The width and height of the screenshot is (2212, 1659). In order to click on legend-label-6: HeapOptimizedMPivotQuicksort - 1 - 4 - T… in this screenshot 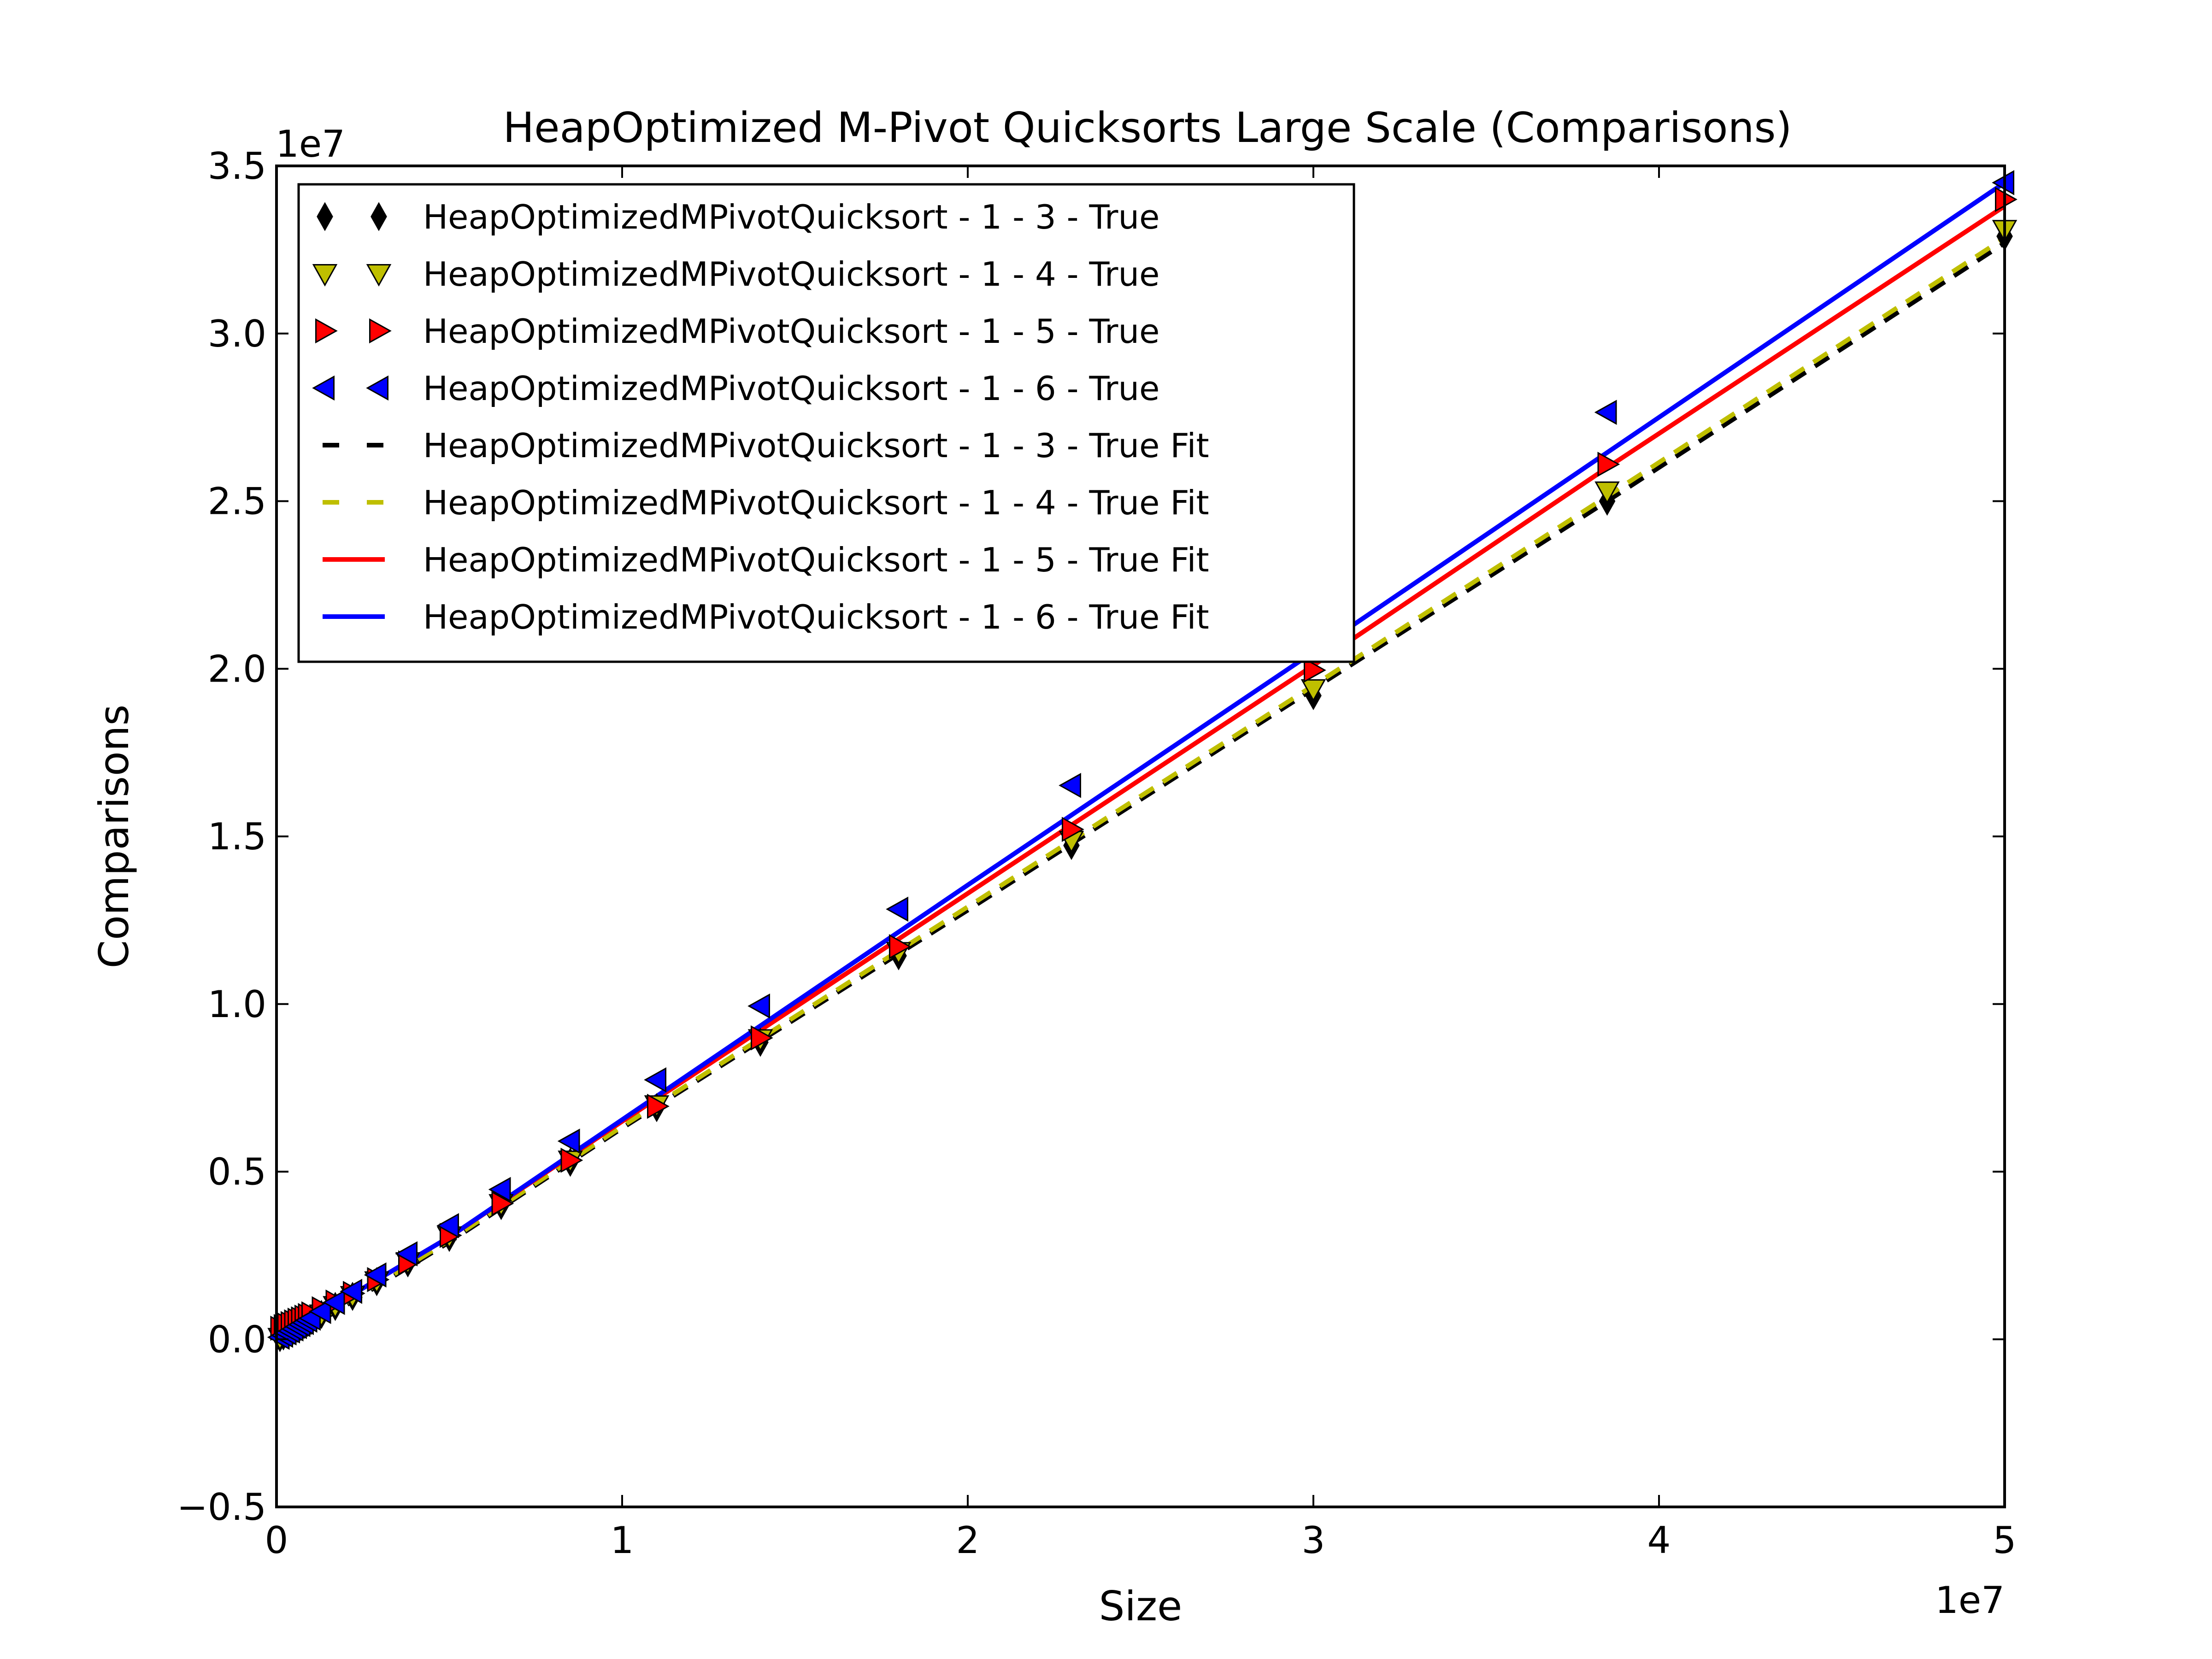, I will do `click(816, 502)`.